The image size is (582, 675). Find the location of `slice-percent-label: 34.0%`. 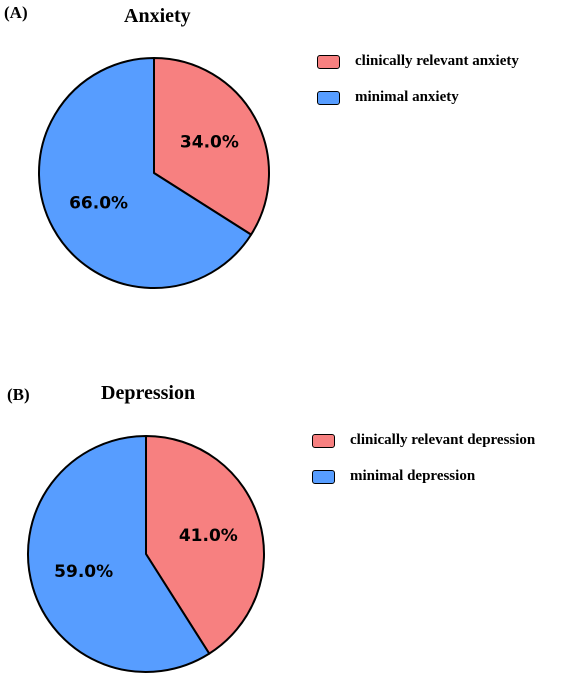

slice-percent-label: 34.0% is located at coordinates (209, 143).